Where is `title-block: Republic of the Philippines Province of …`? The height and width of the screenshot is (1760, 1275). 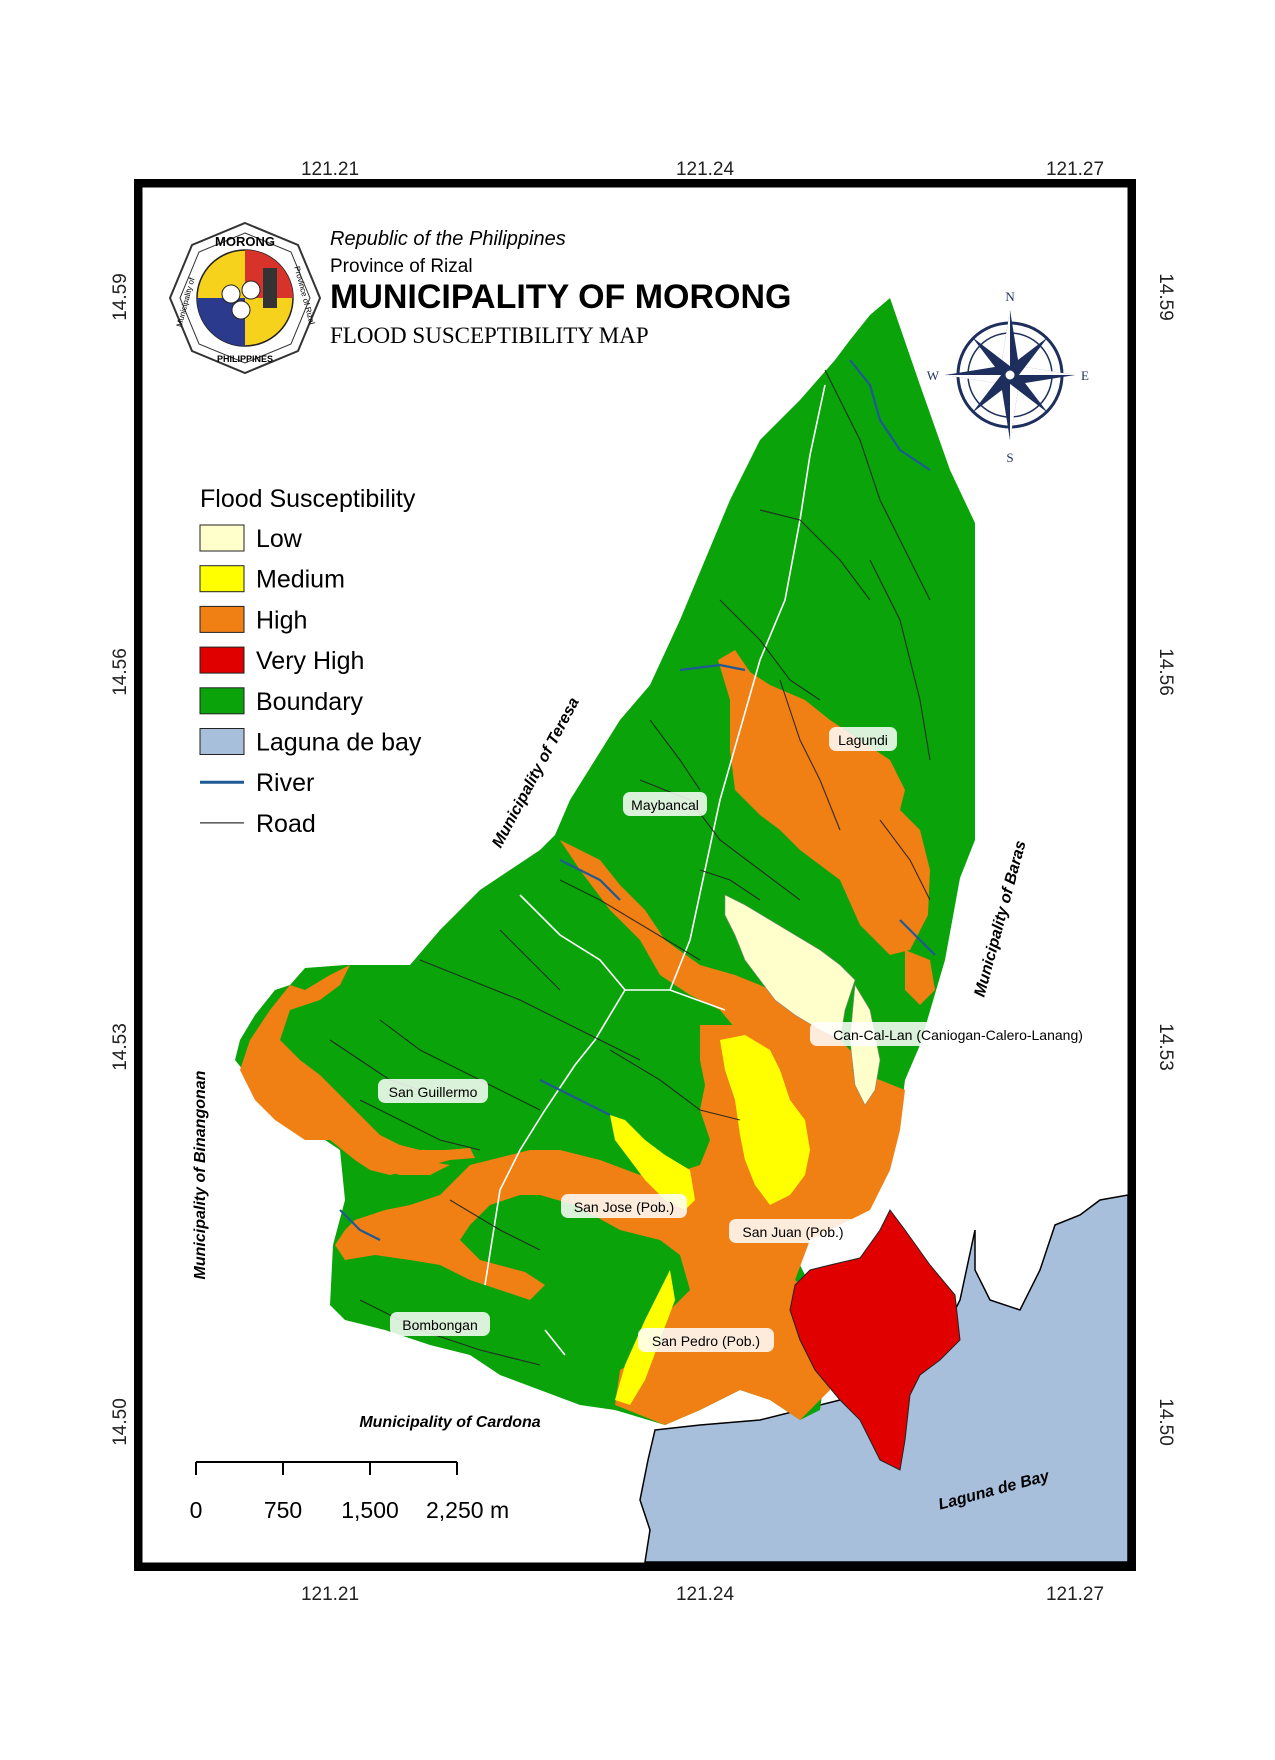 title-block: Republic of the Philippines Province of … is located at coordinates (561, 288).